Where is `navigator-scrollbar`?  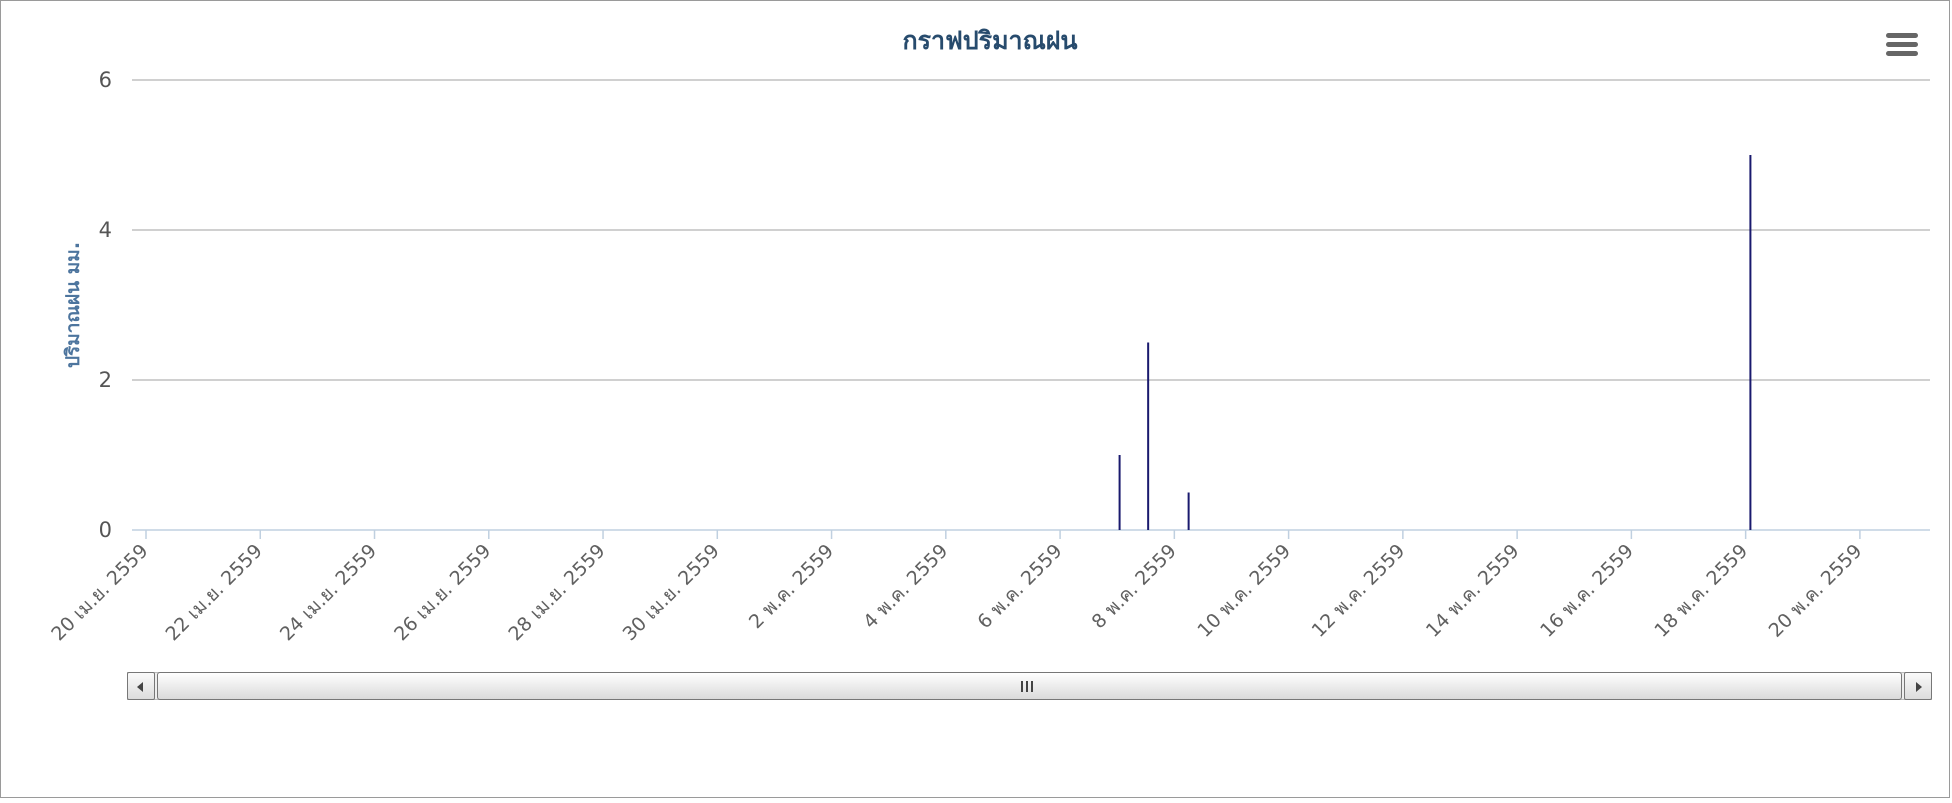
navigator-scrollbar is located at coordinates (1029, 686).